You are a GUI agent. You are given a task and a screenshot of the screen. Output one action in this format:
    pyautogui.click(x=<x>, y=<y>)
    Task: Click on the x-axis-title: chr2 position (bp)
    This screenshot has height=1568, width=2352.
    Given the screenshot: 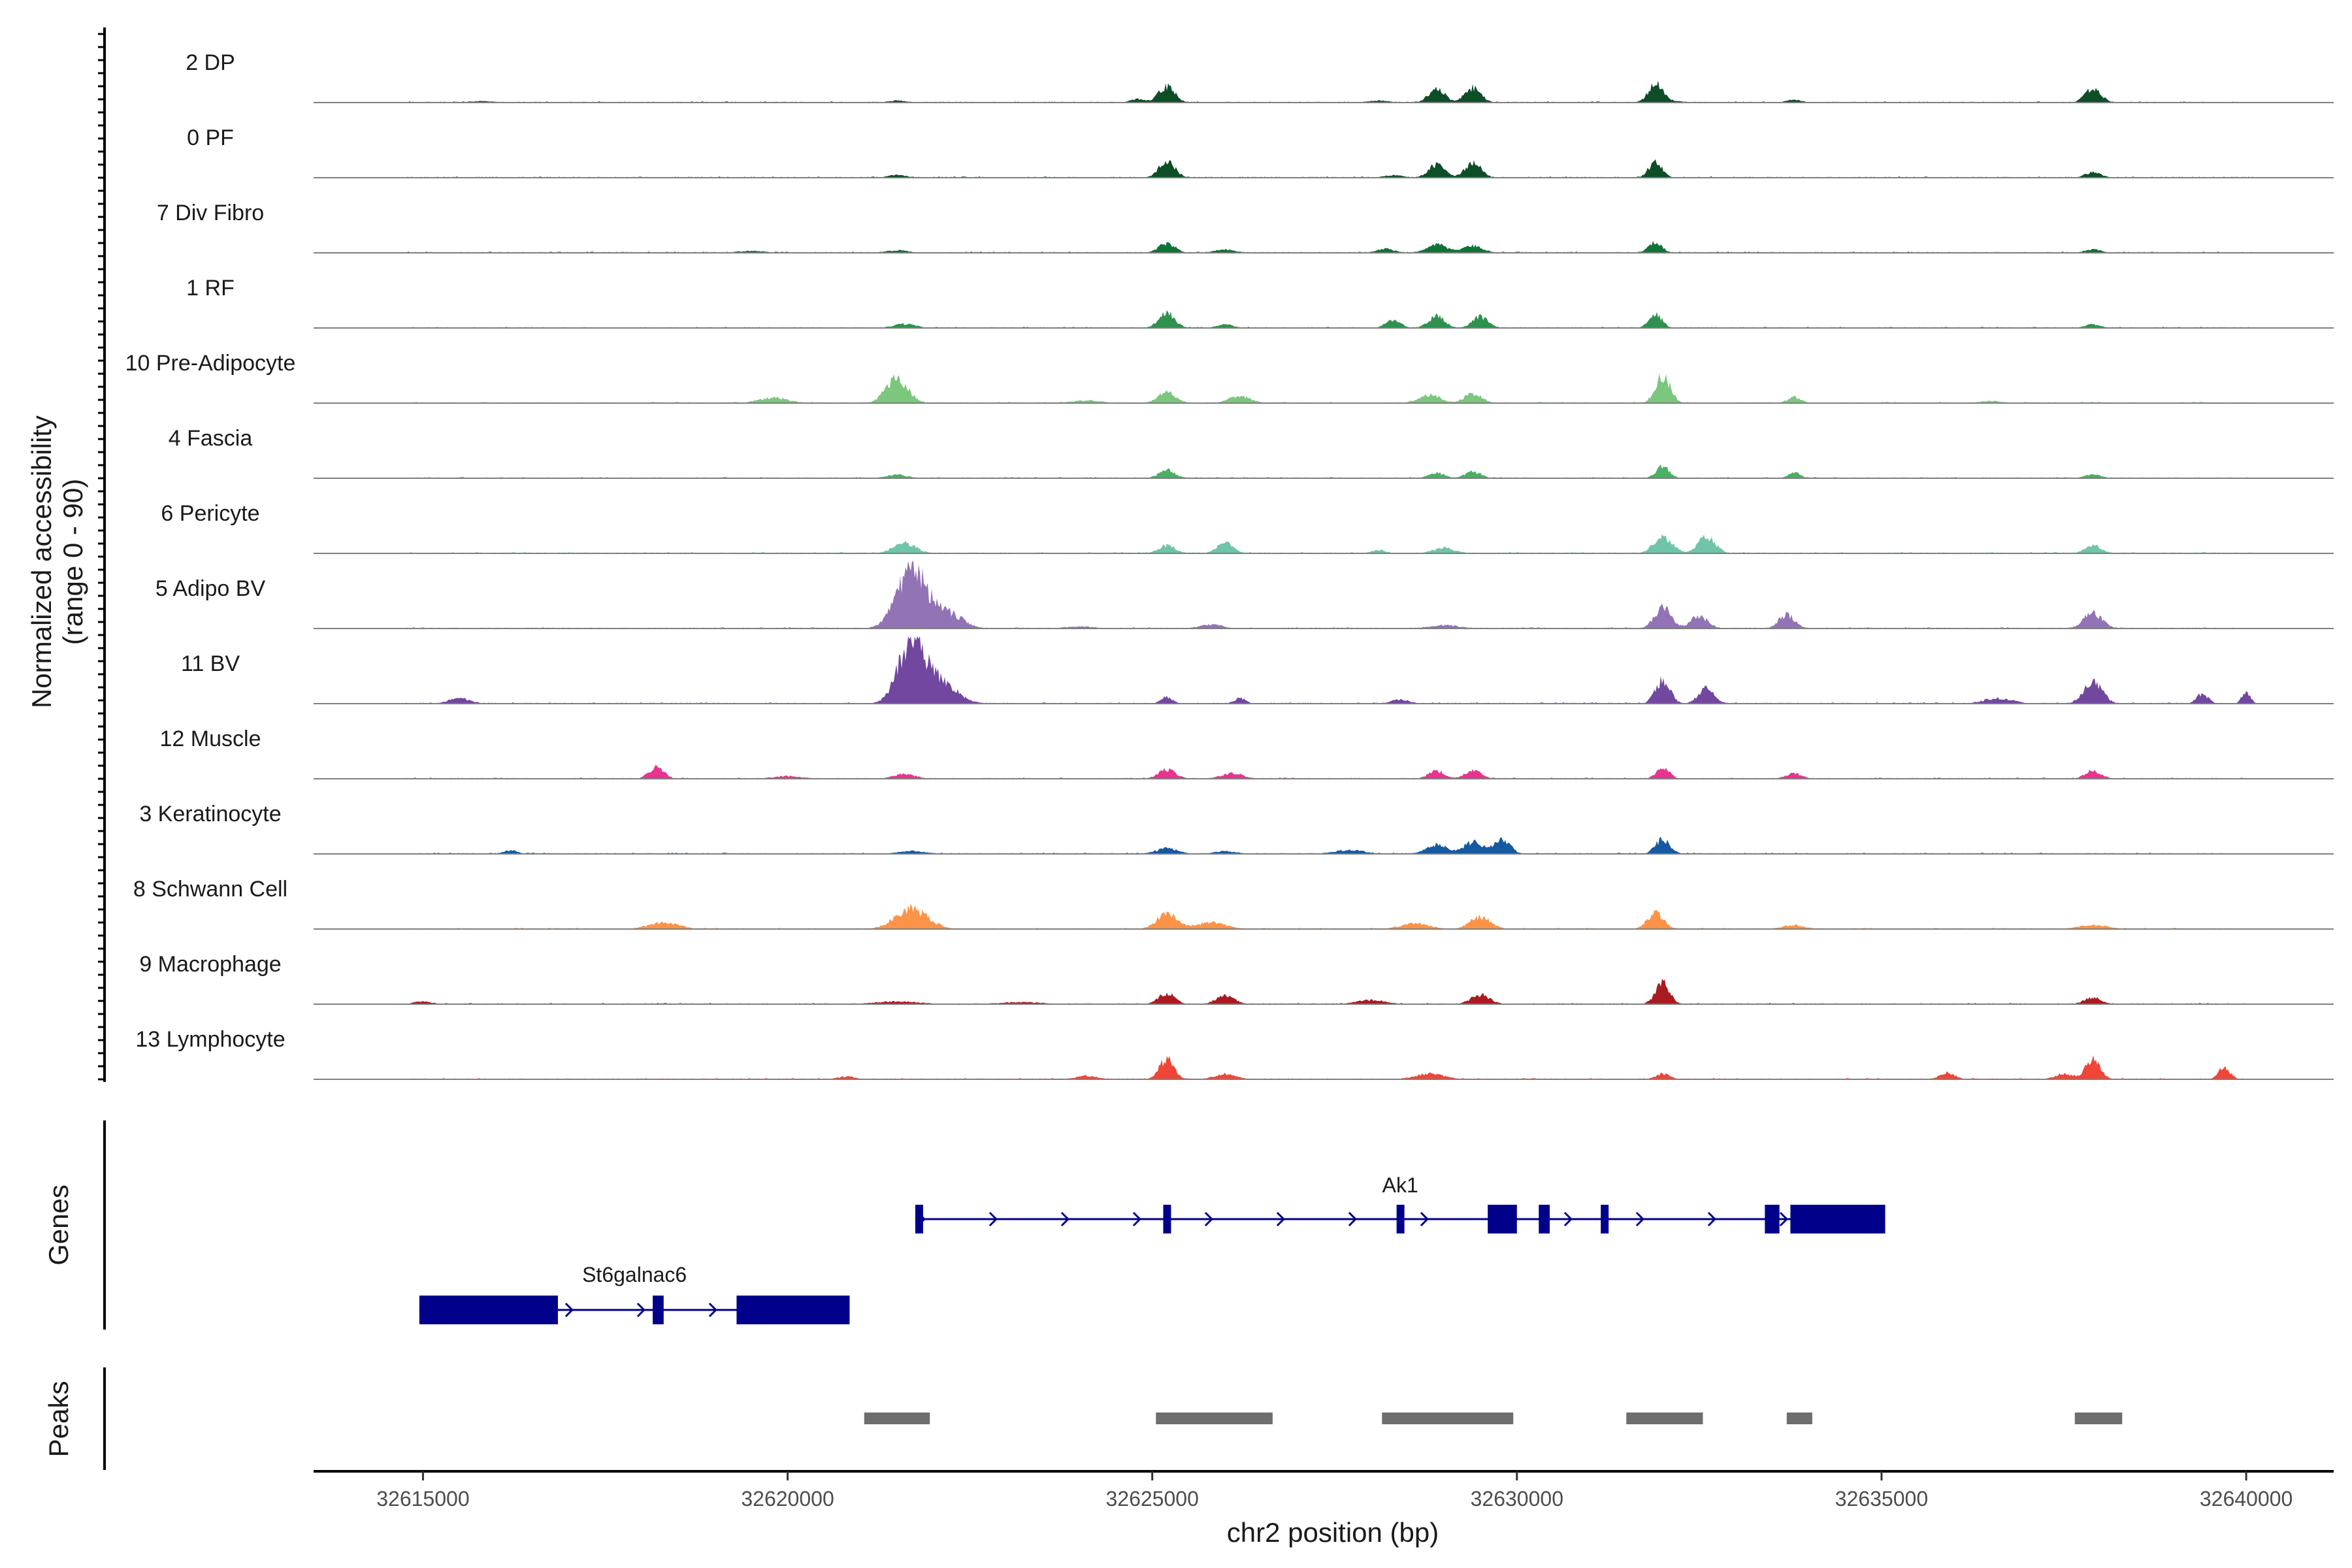 What is the action you would take?
    pyautogui.click(x=1333, y=1532)
    